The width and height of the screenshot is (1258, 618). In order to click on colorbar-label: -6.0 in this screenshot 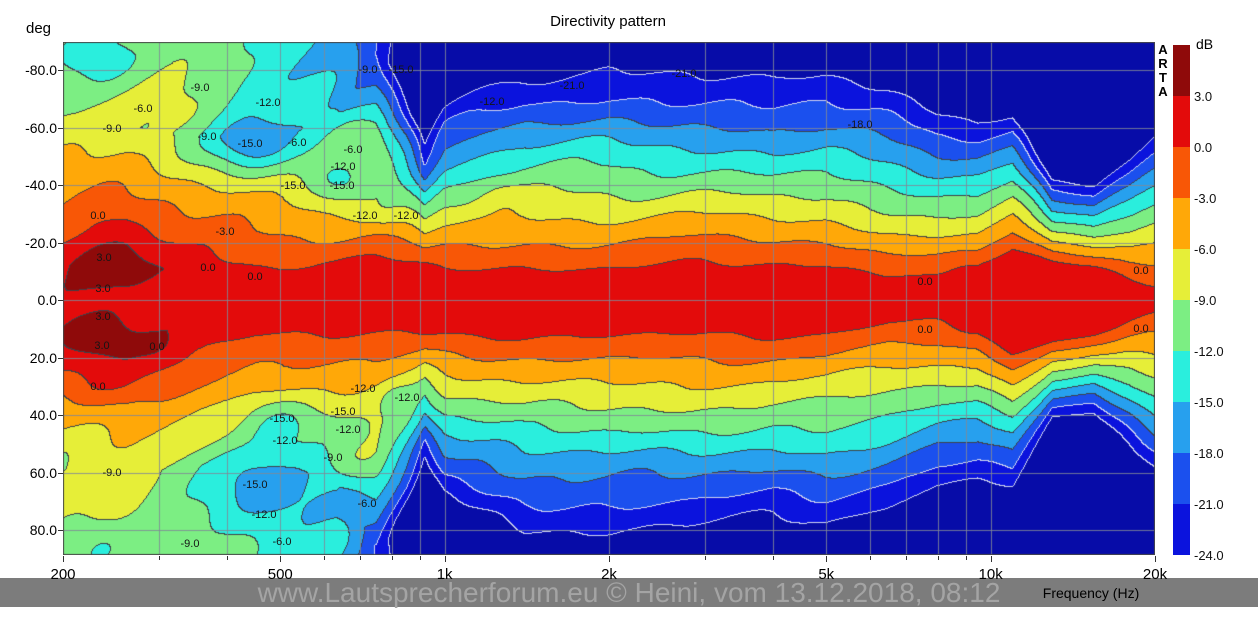, I will do `click(1205, 249)`.